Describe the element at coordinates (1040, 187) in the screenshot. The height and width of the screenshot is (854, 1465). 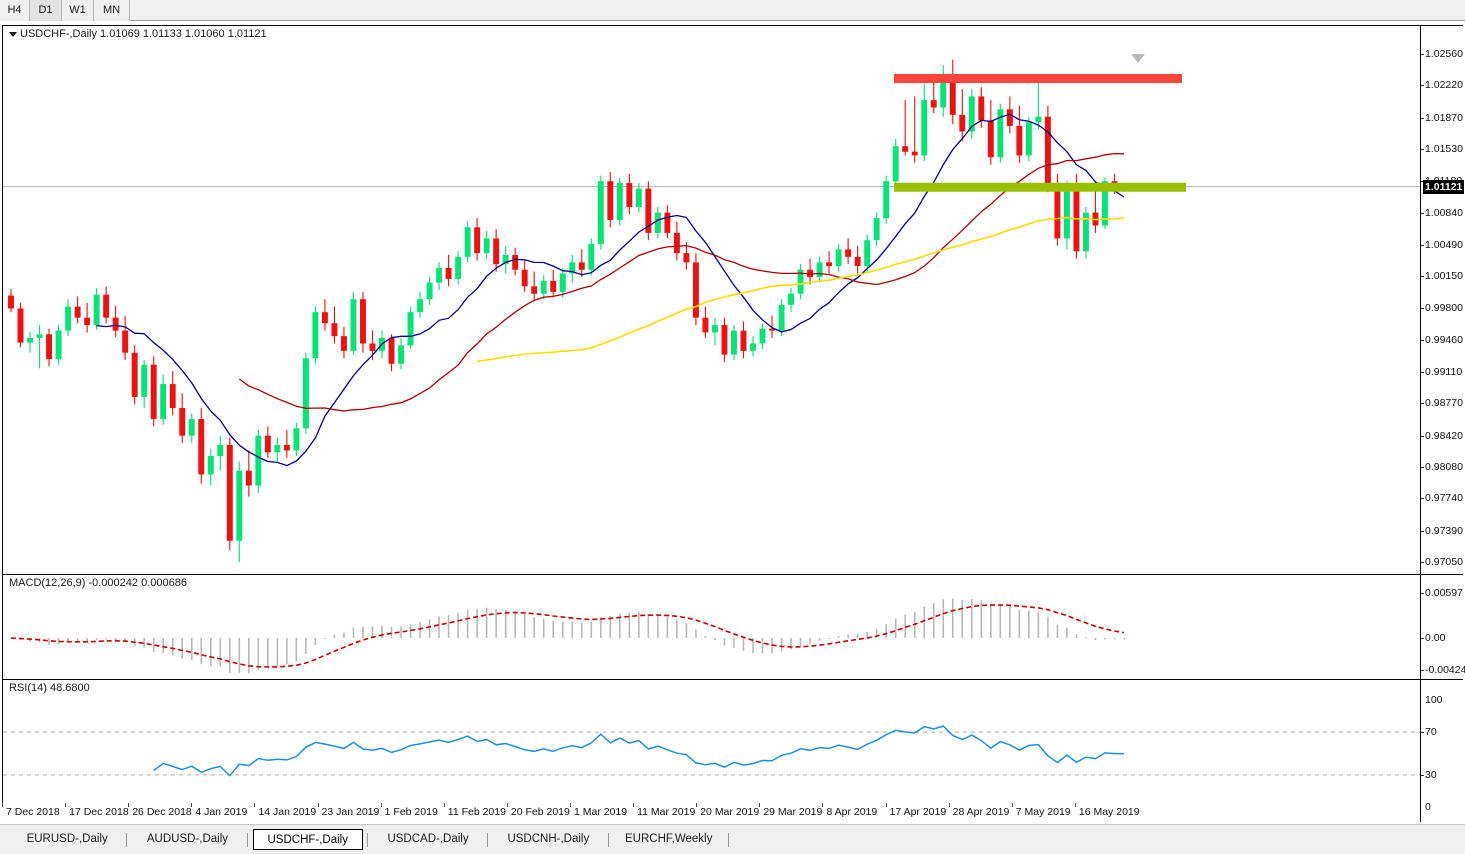
I see `support-zone` at that location.